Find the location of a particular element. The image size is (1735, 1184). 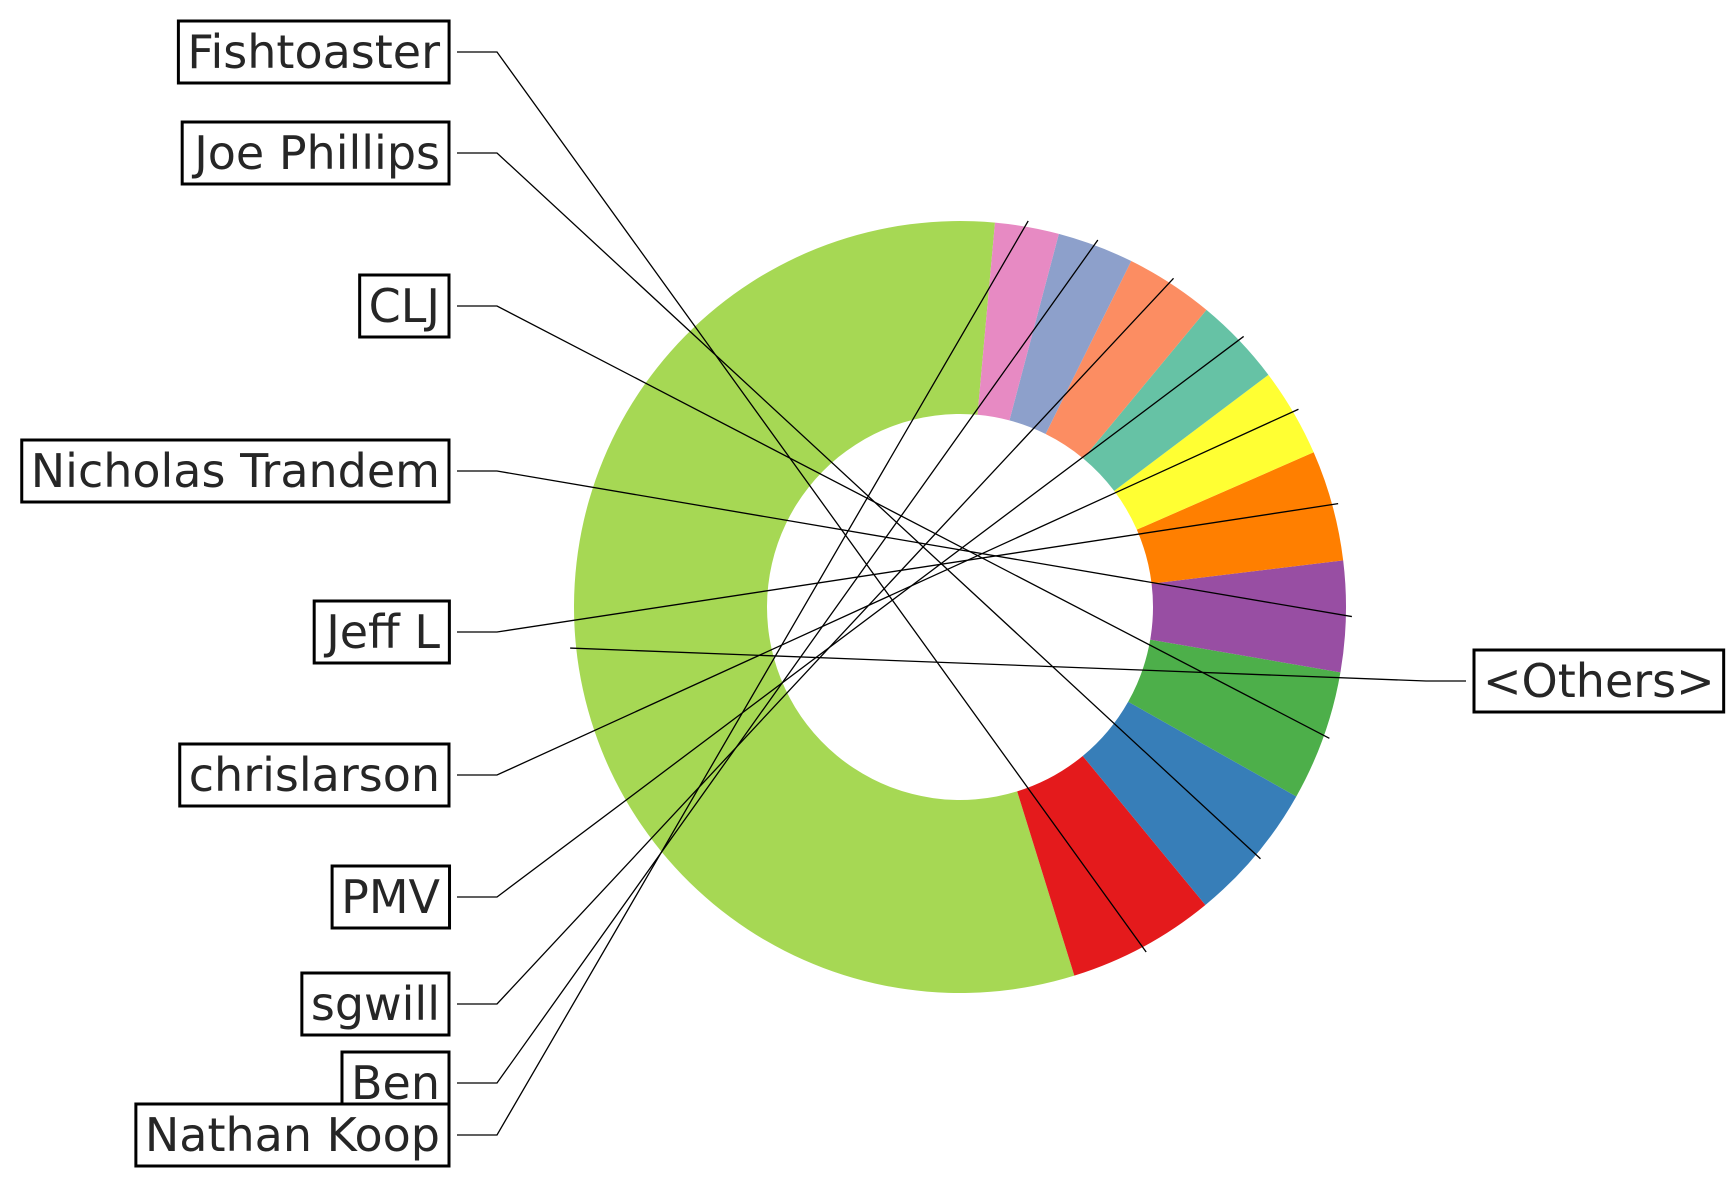

slice-ben is located at coordinates (1070, 334).